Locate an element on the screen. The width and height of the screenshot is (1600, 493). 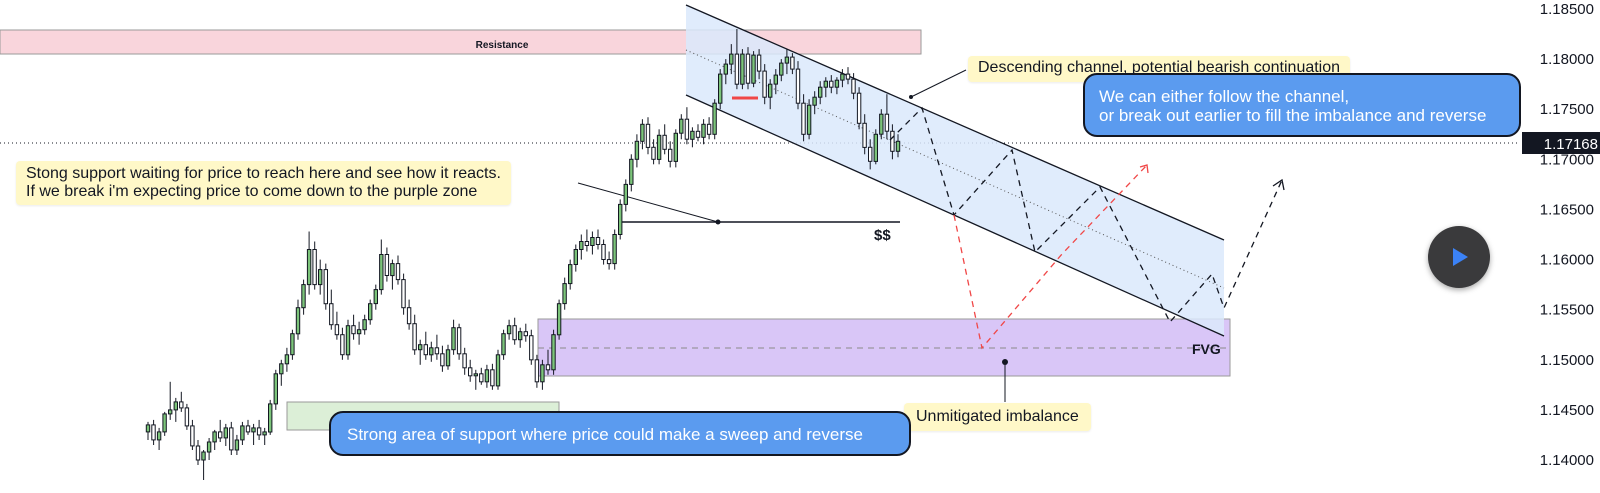
liquidity-label: $$ is located at coordinates (882, 235).